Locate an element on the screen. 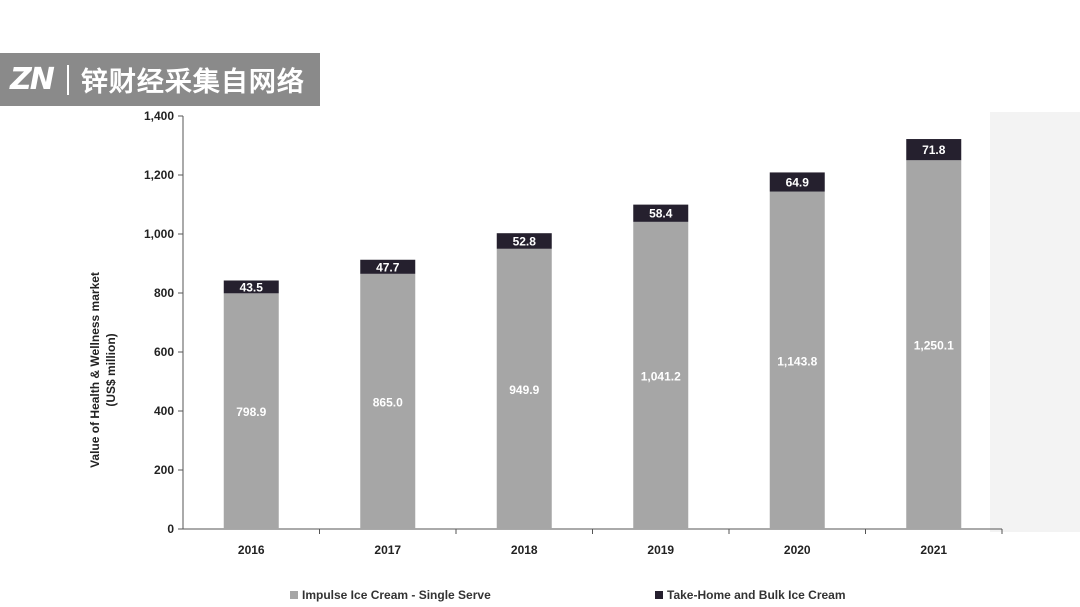 The width and height of the screenshot is (1080, 607). data-label-take-home-2020: 64.9 is located at coordinates (798, 183).